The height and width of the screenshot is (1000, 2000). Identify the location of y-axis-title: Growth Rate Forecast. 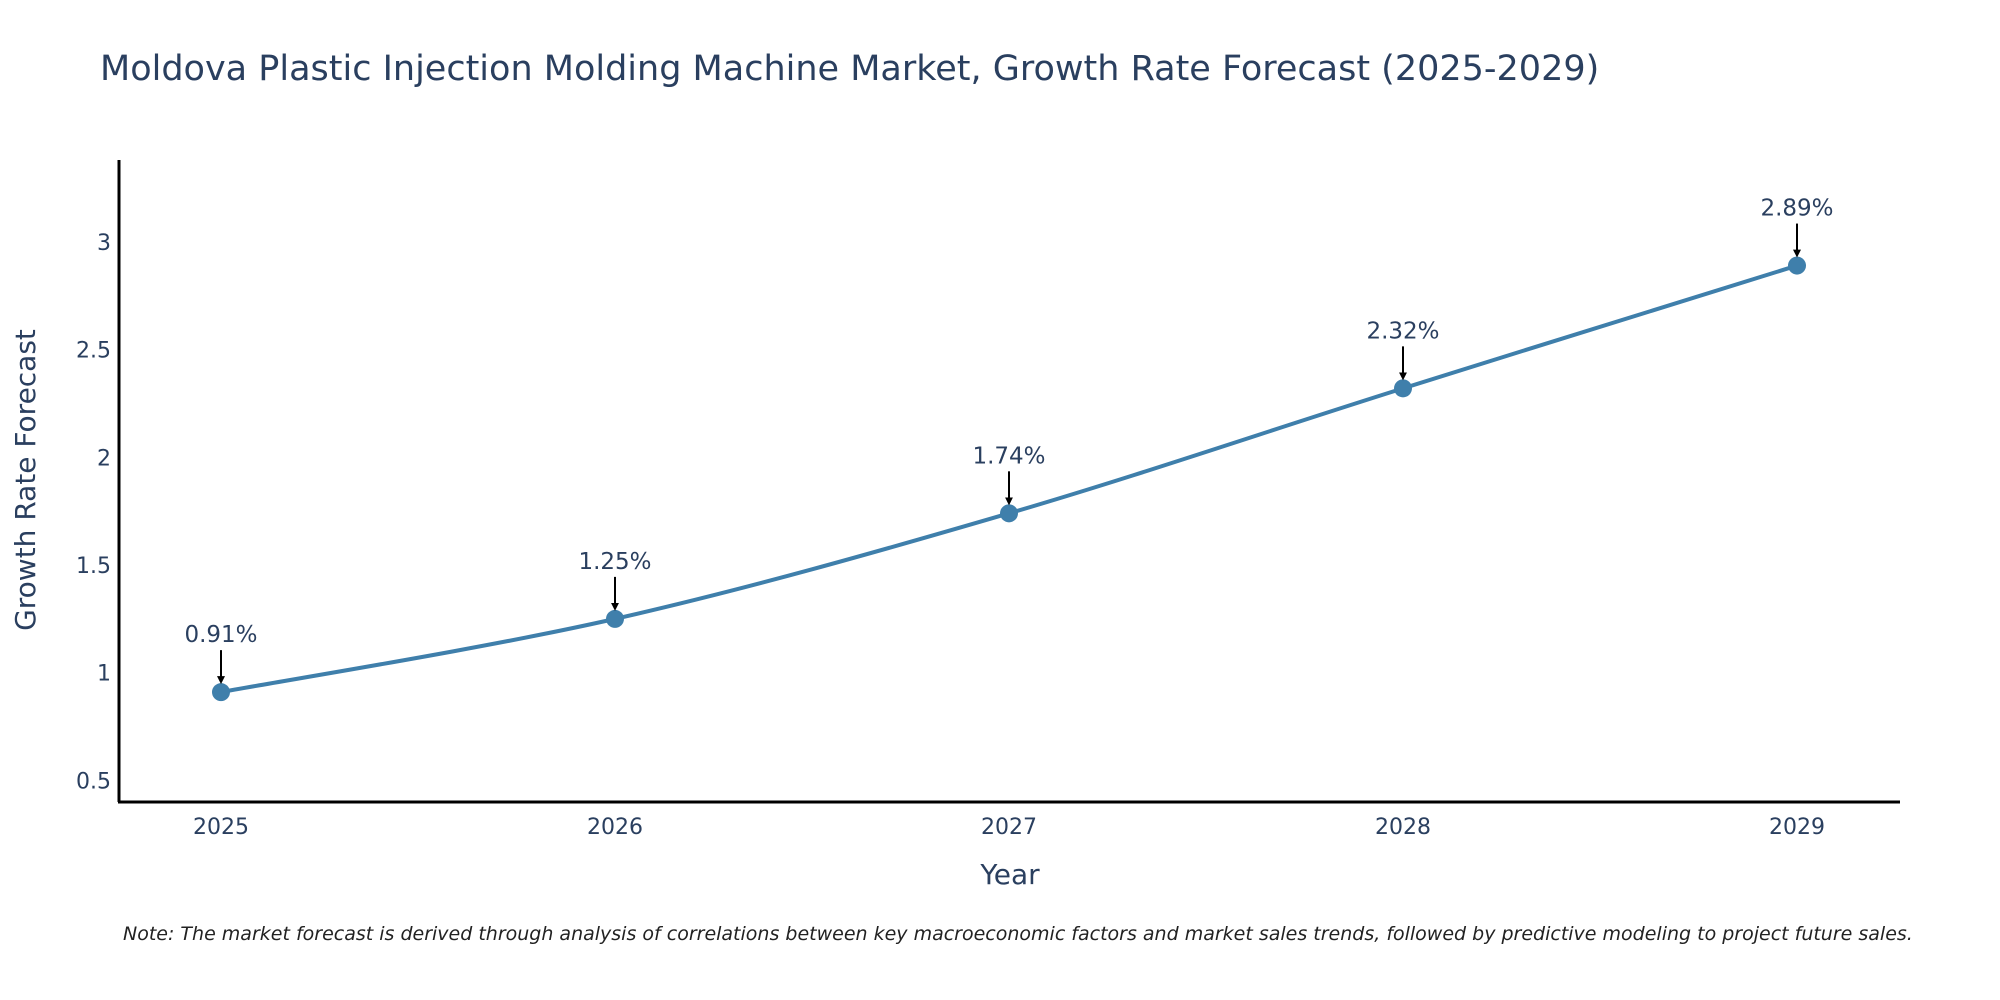
(25, 480).